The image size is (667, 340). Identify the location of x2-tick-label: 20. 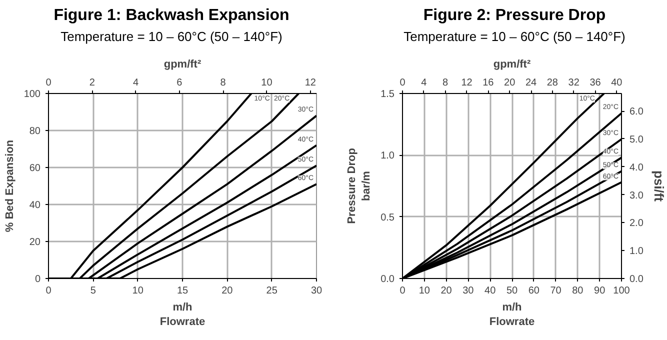
(510, 83).